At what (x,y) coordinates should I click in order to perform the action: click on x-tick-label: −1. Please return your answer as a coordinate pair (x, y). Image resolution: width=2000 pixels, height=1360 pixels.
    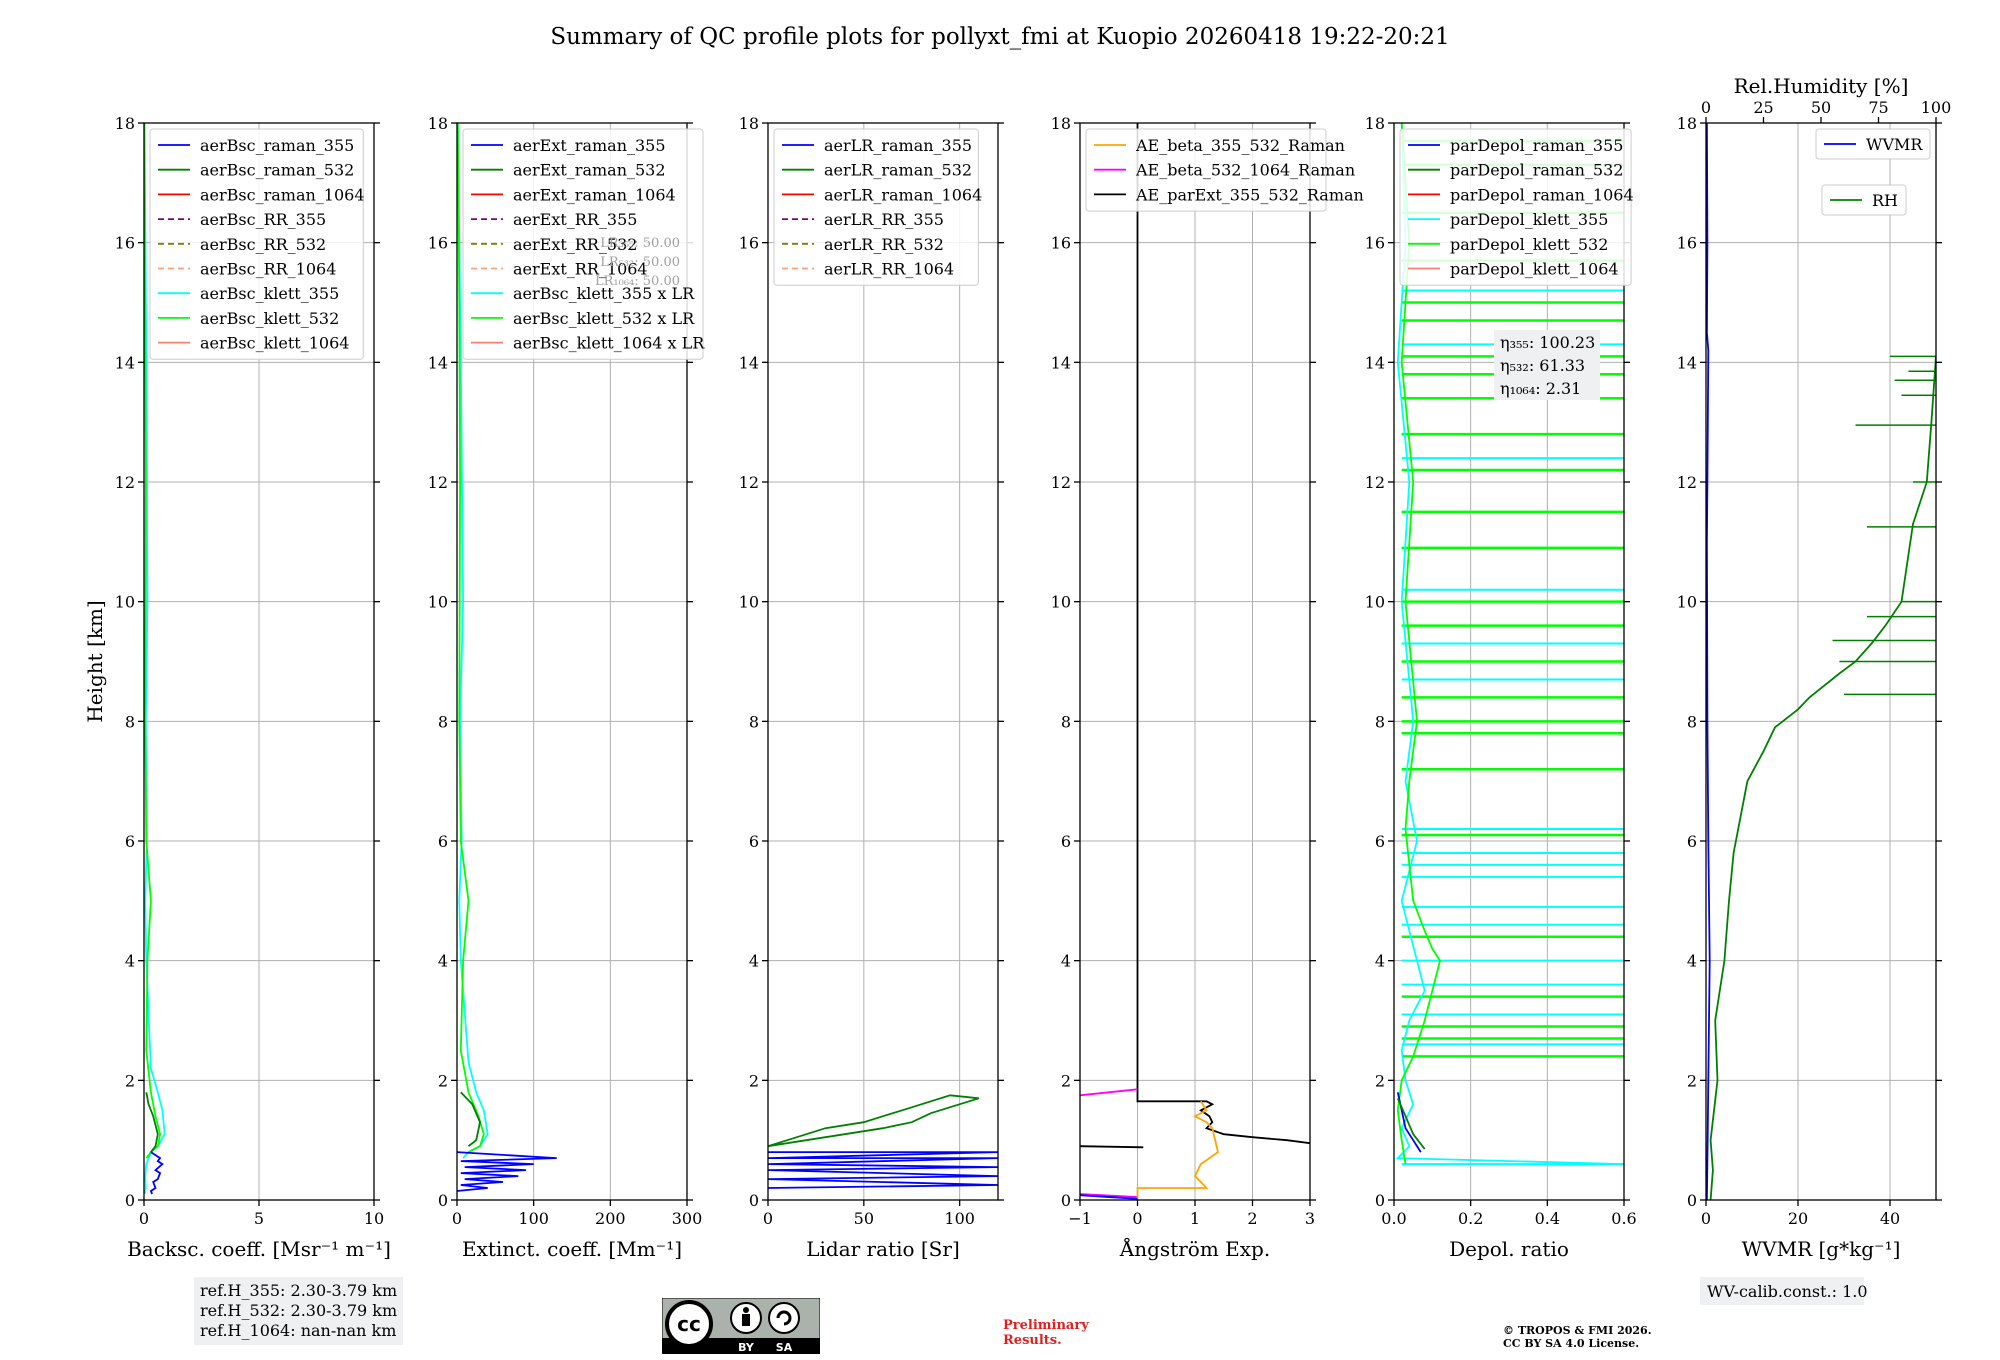
    Looking at the image, I should click on (1080, 1218).